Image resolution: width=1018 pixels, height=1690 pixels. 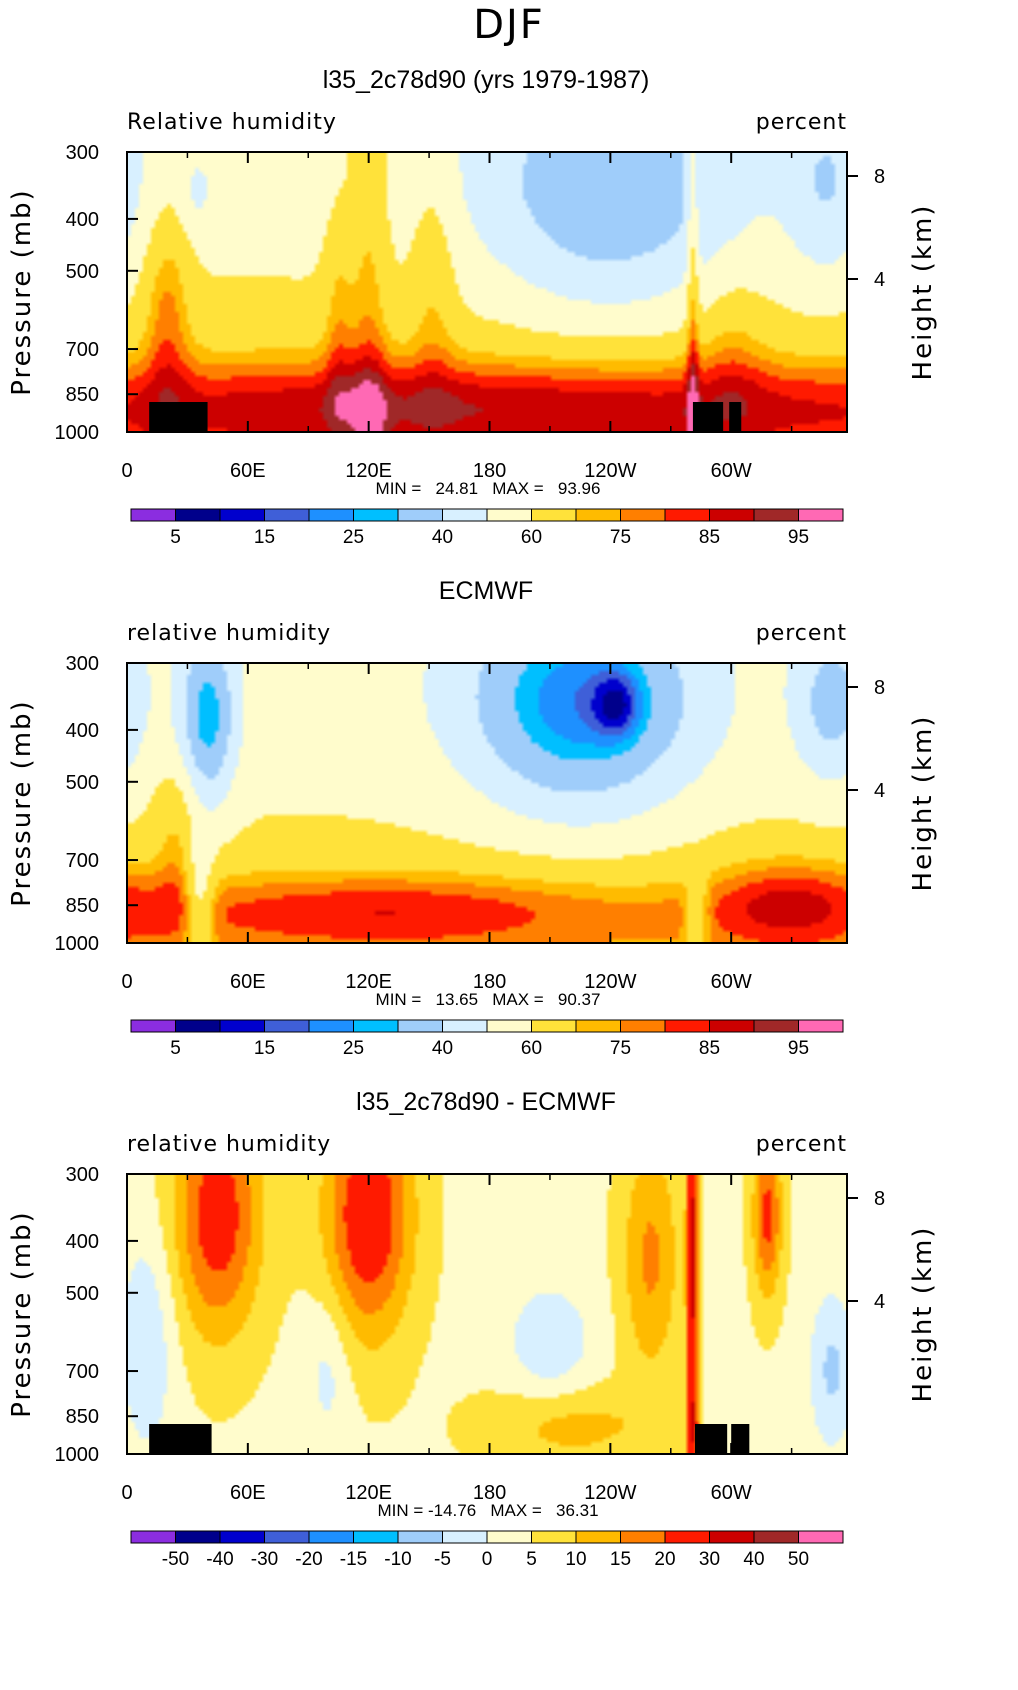 What do you see at coordinates (879, 688) in the screenshot?
I see `ytick-right-label: 8` at bounding box center [879, 688].